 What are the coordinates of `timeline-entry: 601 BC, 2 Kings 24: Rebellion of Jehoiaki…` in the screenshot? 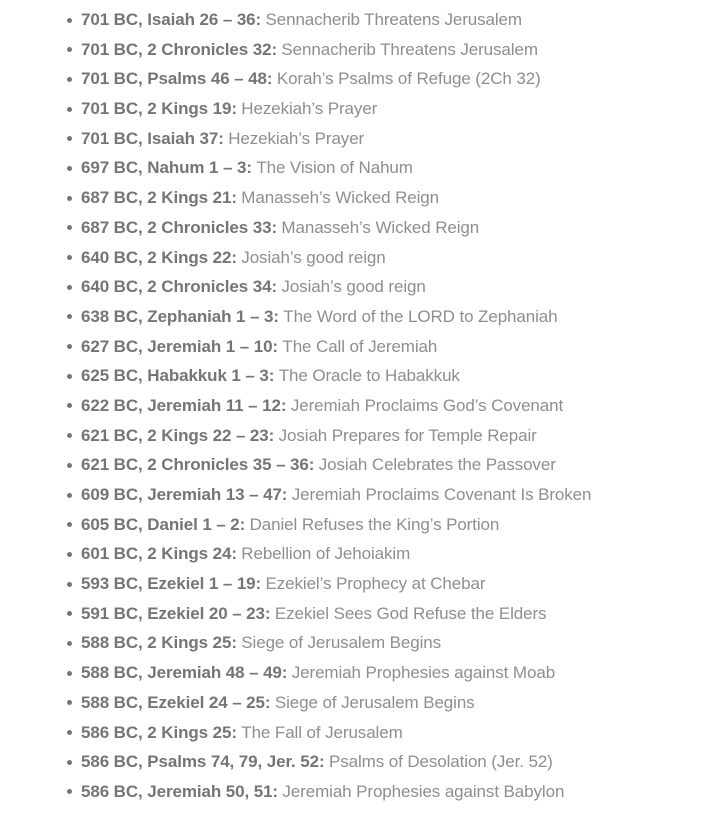 It's located at (245, 554).